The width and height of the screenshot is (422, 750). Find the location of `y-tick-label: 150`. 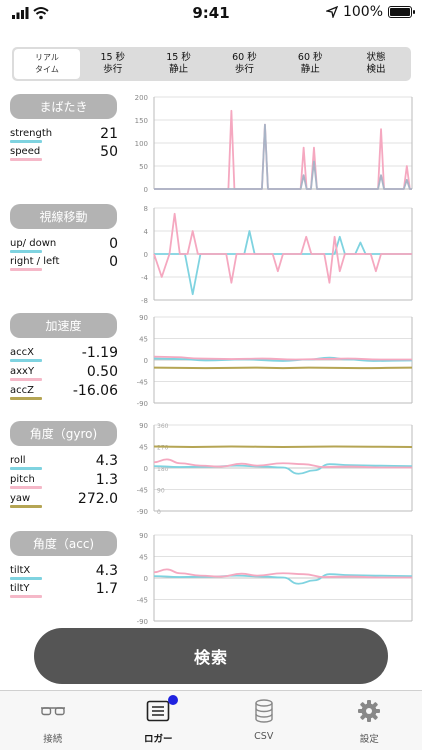

y-tick-label: 150 is located at coordinates (141, 121).